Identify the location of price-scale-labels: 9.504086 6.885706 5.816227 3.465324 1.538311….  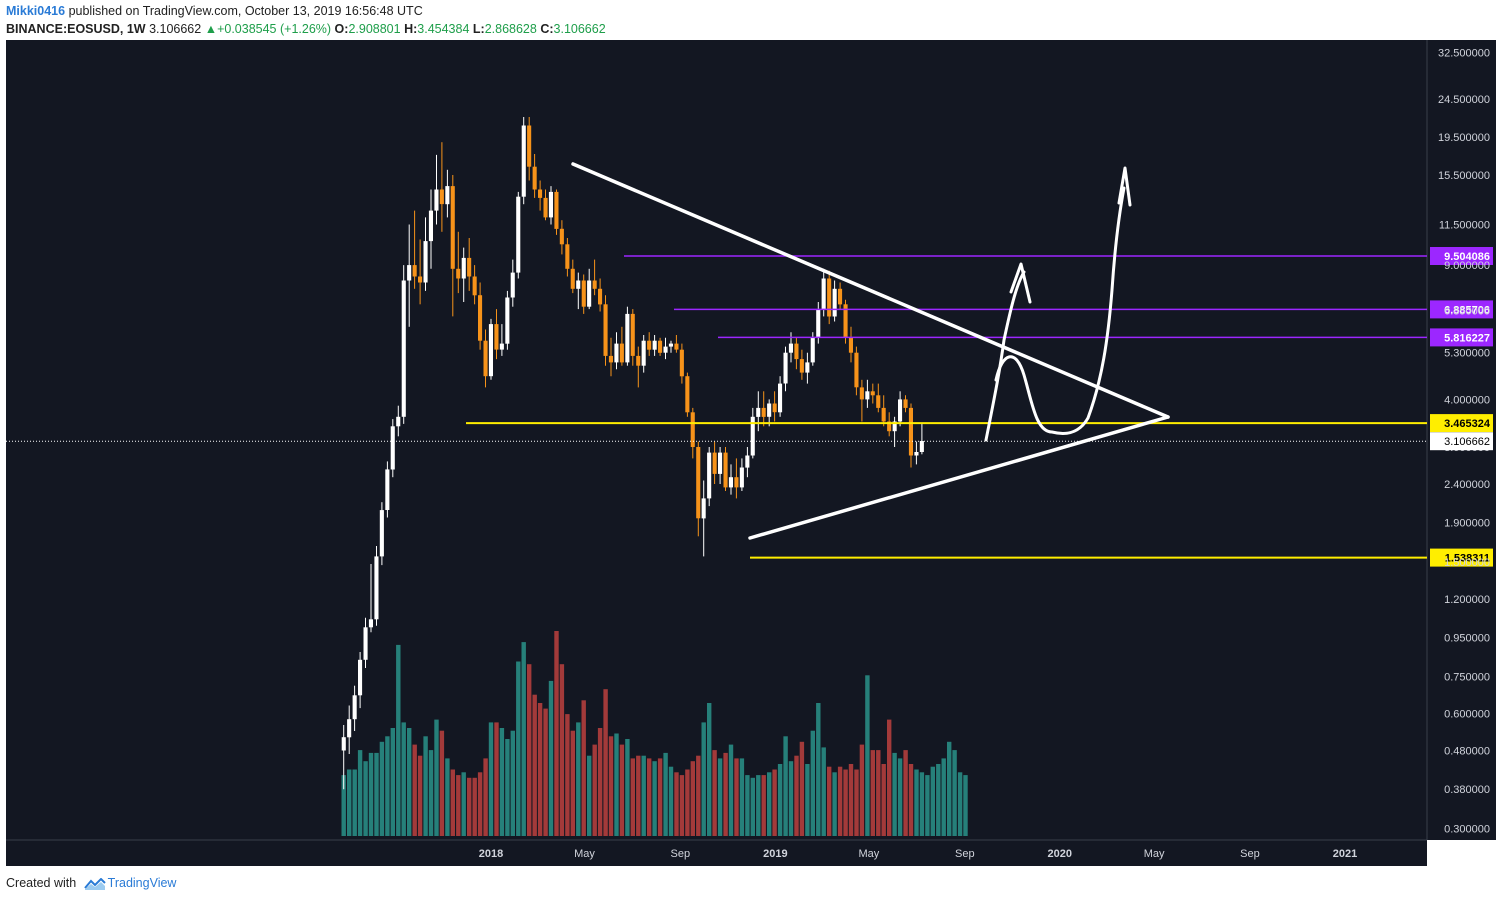
(1461, 441).